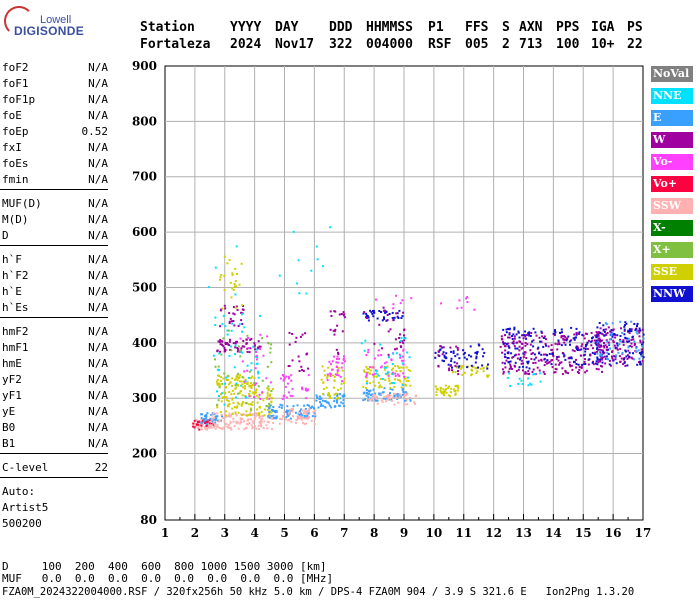 This screenshot has height=600, width=700. Describe the element at coordinates (672, 184) in the screenshot. I see `legend-item-vo: Vo+` at that location.